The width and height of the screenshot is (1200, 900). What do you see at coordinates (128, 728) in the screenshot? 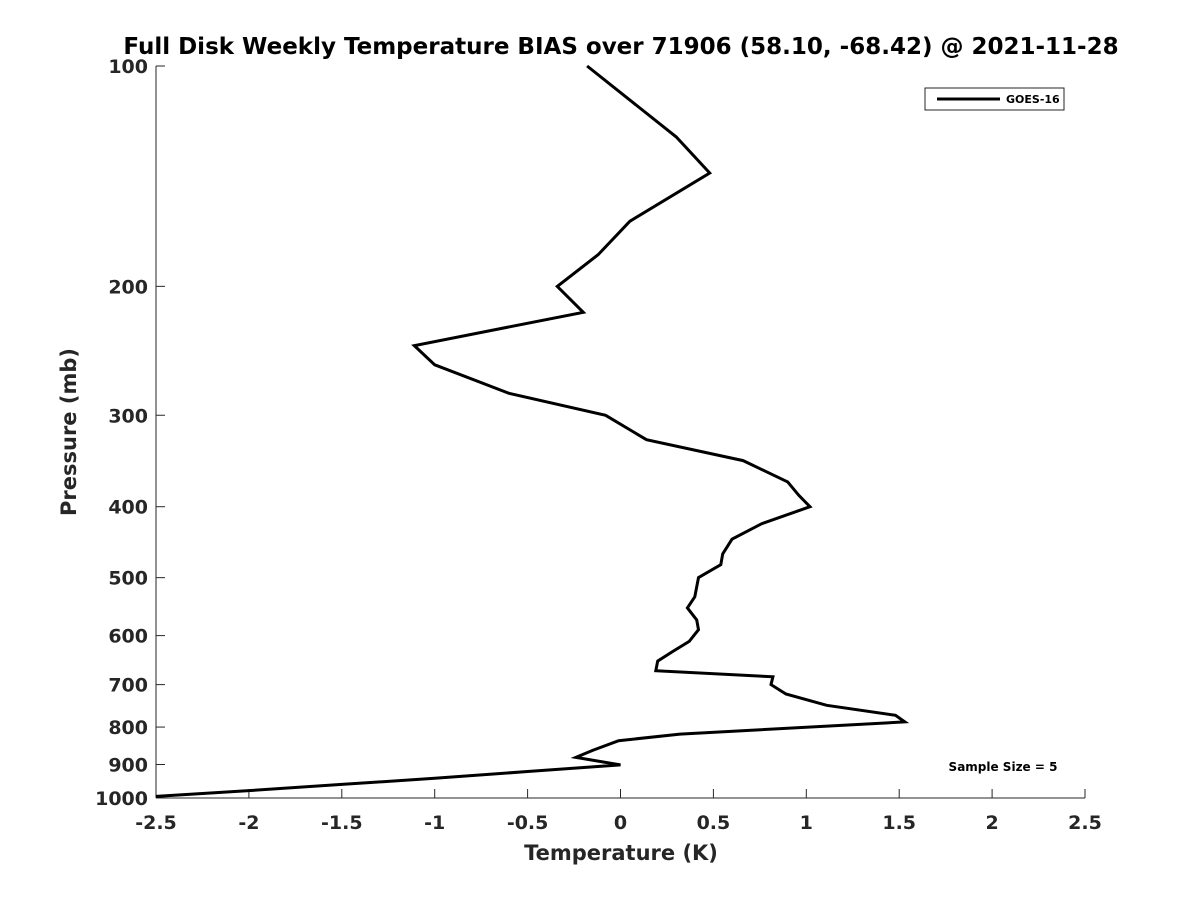
I see `y-tick-label: 800` at bounding box center [128, 728].